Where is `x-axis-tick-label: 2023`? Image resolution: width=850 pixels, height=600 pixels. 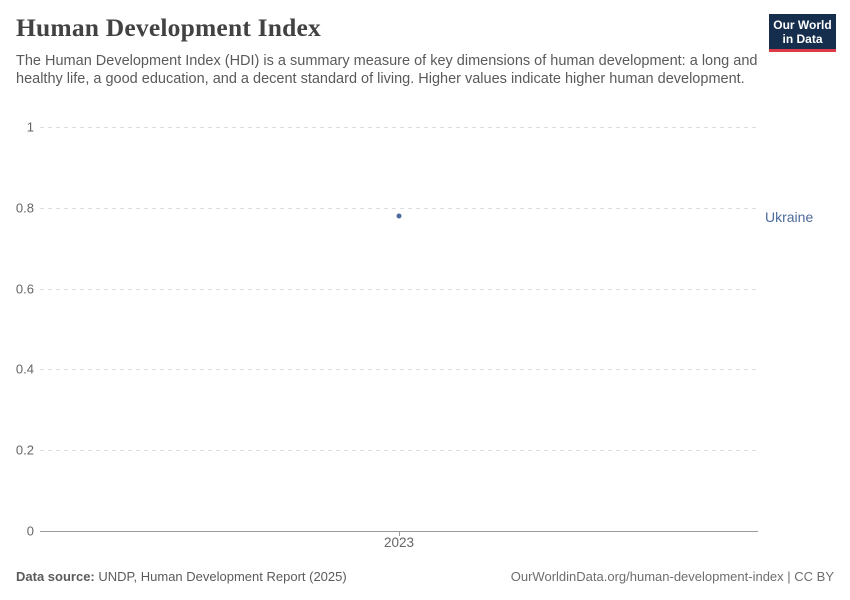
x-axis-tick-label: 2023 is located at coordinates (399, 542).